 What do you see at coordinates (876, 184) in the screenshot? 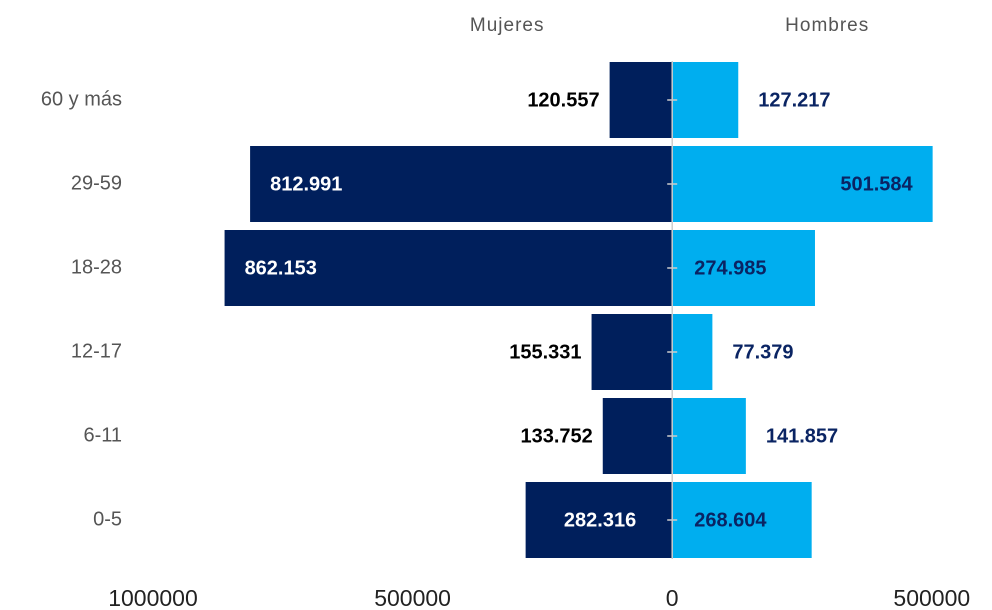
I see `value-label: 501.584` at bounding box center [876, 184].